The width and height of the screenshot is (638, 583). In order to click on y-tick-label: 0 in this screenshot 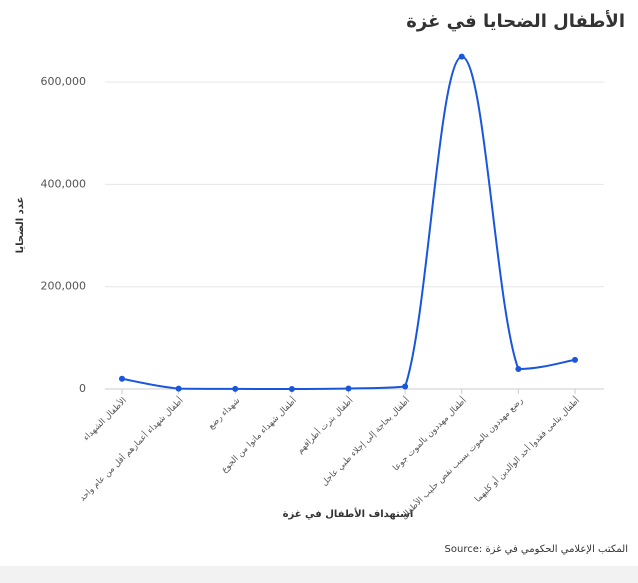, I will do `click(82, 388)`.